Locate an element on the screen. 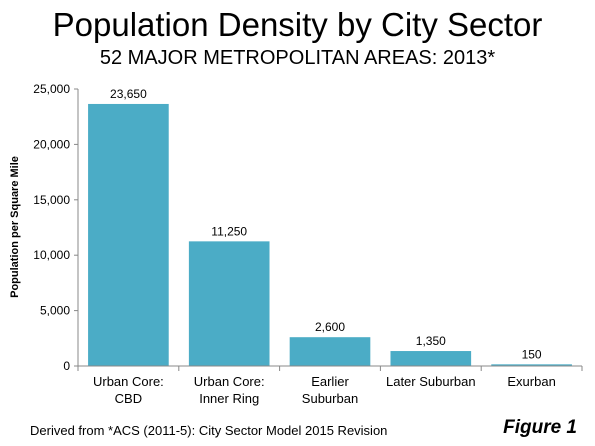  x-category-label: Urban Core: Inner Ring is located at coordinates (229, 390).